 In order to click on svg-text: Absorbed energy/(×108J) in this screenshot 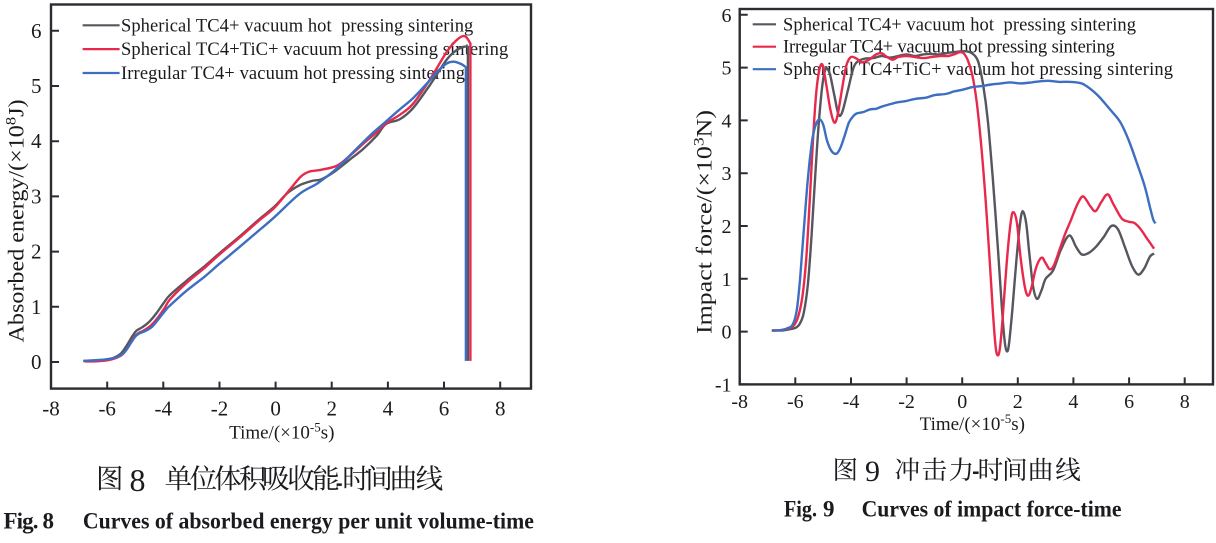, I will do `click(16, 221)`.